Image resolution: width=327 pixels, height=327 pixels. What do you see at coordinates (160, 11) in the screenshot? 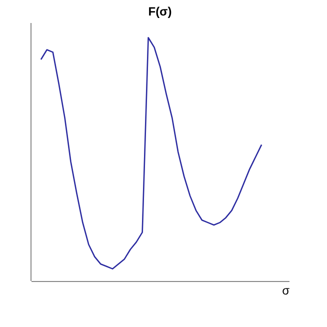
I see `chart-title: F(σ)` at bounding box center [160, 11].